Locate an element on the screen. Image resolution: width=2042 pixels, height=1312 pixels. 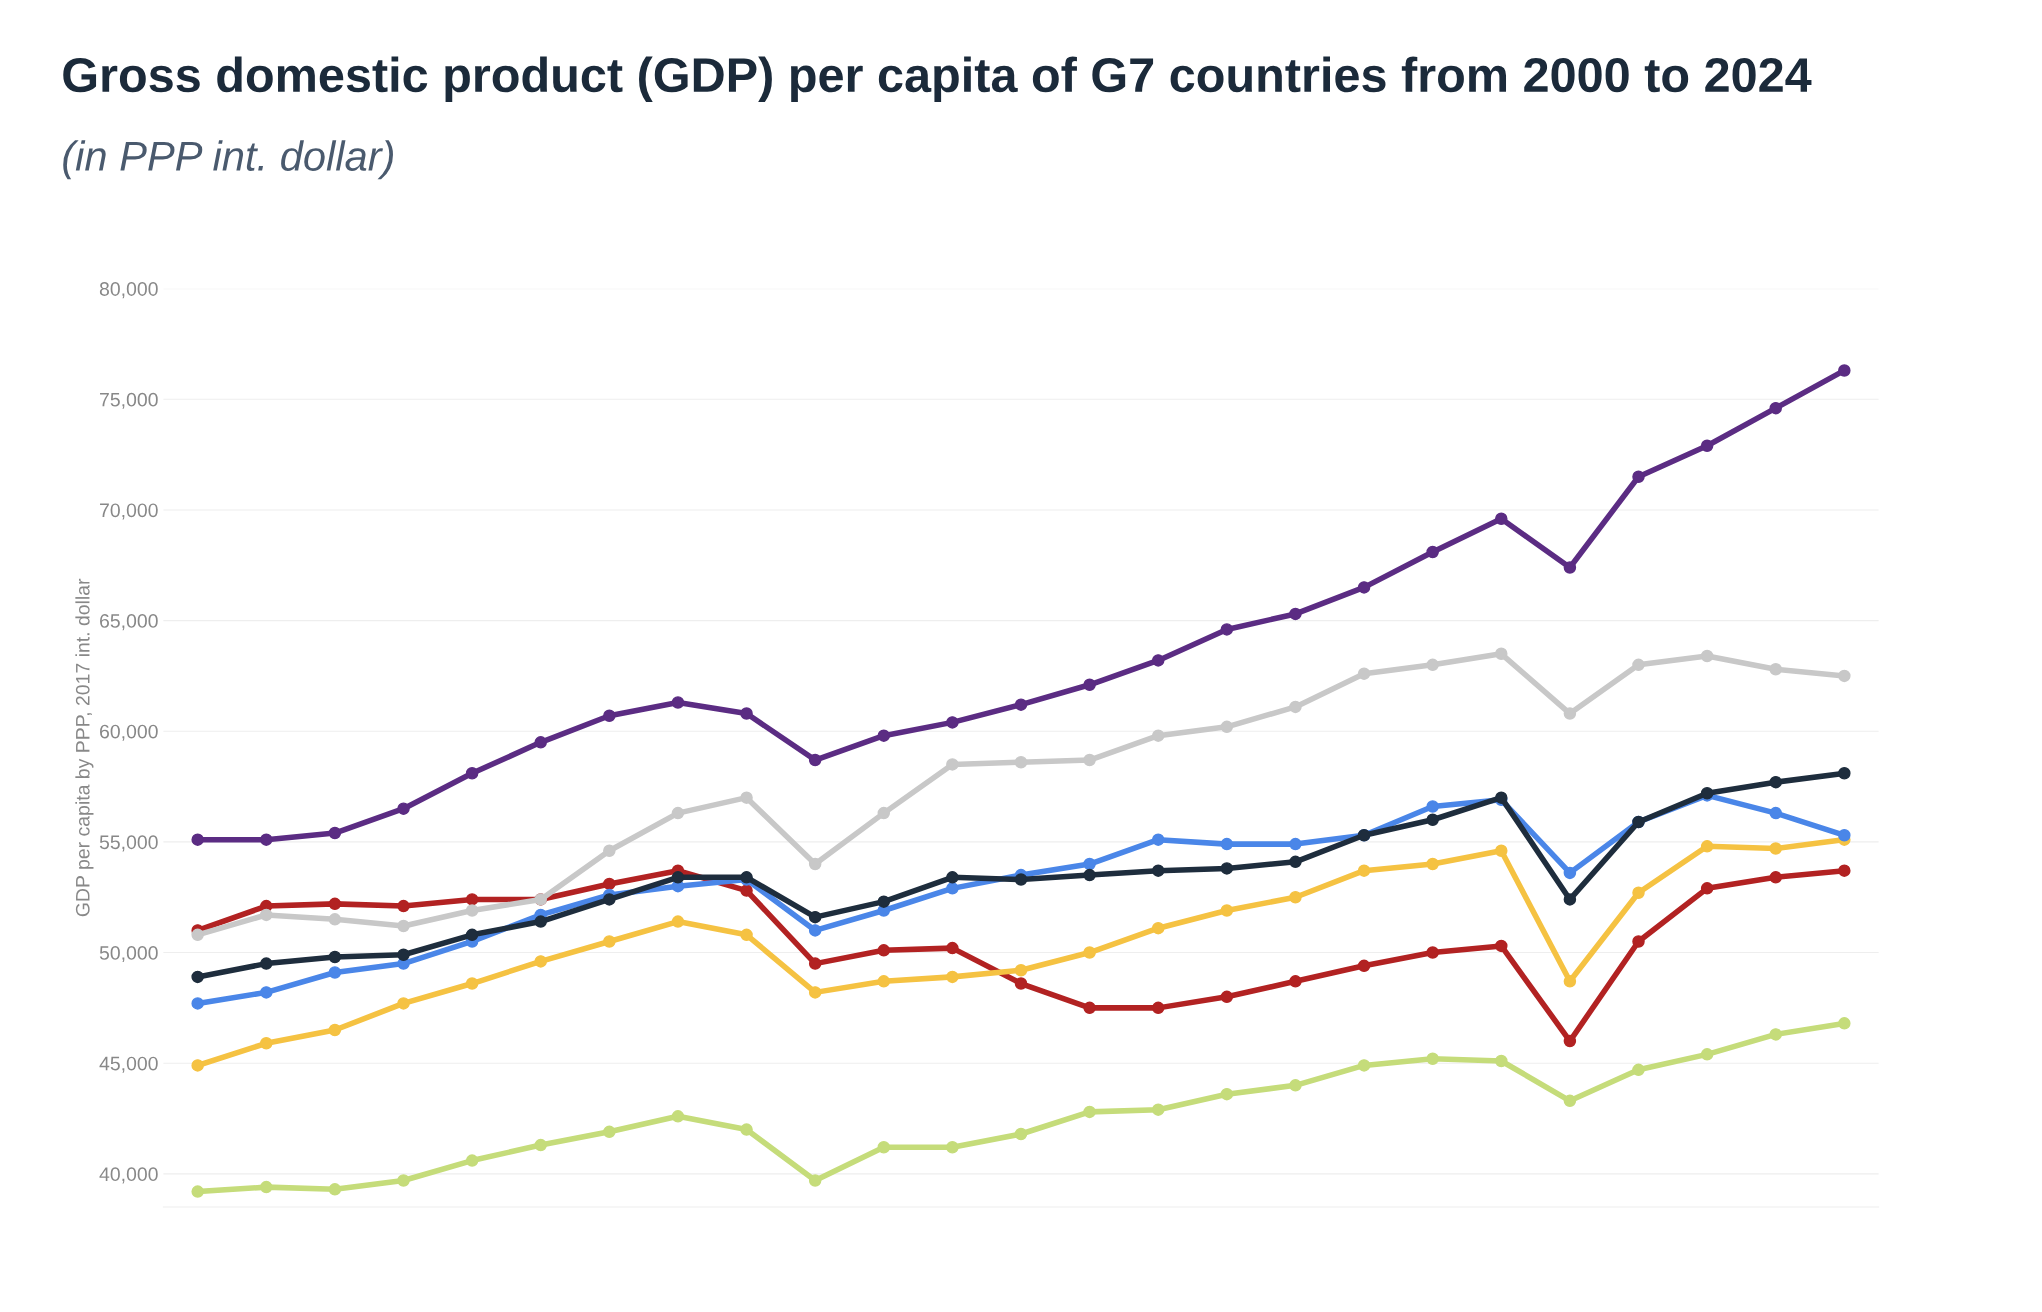
y-tick-label: 65,000 is located at coordinates (129, 622).